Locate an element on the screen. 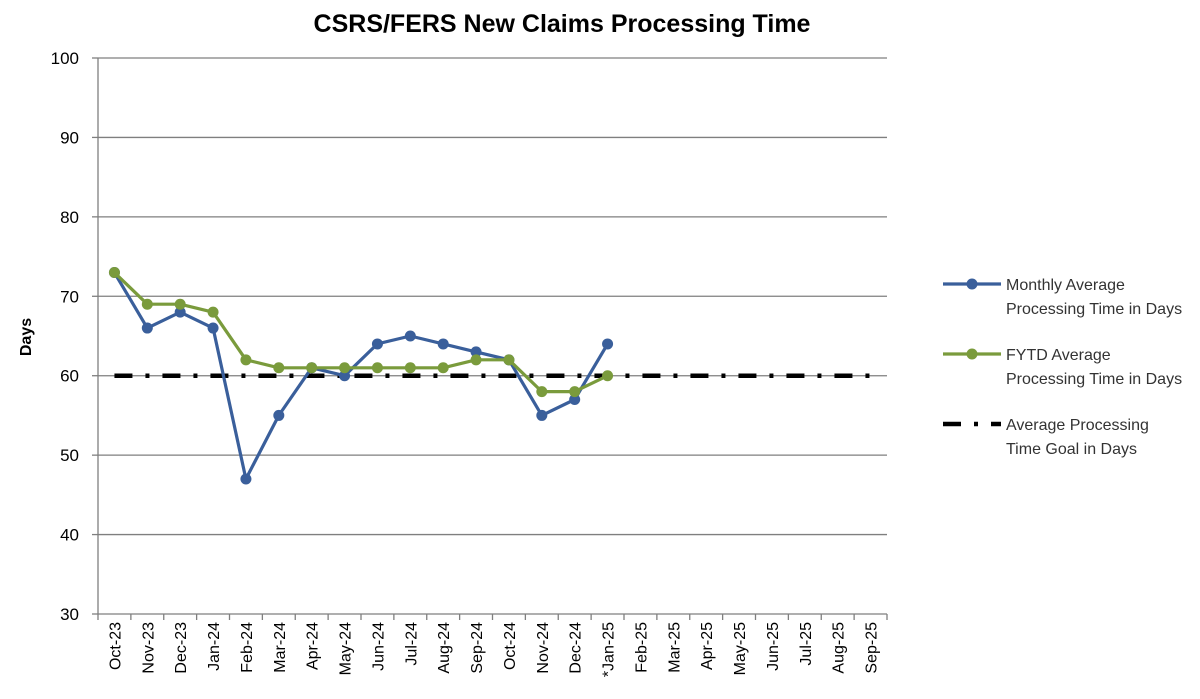 This screenshot has height=699, width=1200. legend-label: FYTD Average is located at coordinates (1058, 355).